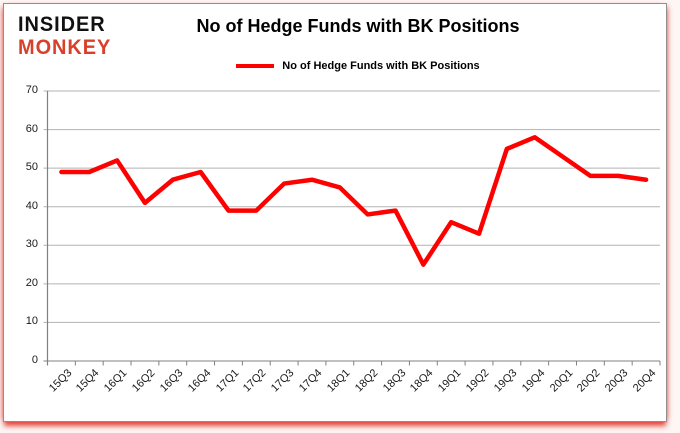 This screenshot has height=433, width=680. I want to click on logo-line-insider: INSIDER, so click(62, 24).